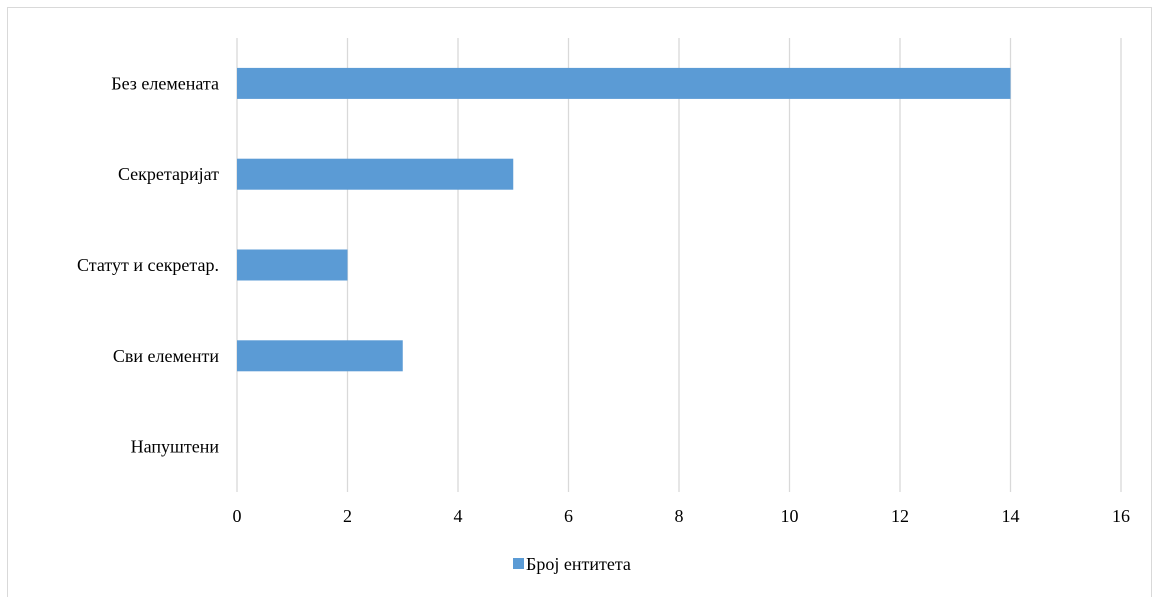  What do you see at coordinates (568, 516) in the screenshot?
I see `x-tick-label: 6` at bounding box center [568, 516].